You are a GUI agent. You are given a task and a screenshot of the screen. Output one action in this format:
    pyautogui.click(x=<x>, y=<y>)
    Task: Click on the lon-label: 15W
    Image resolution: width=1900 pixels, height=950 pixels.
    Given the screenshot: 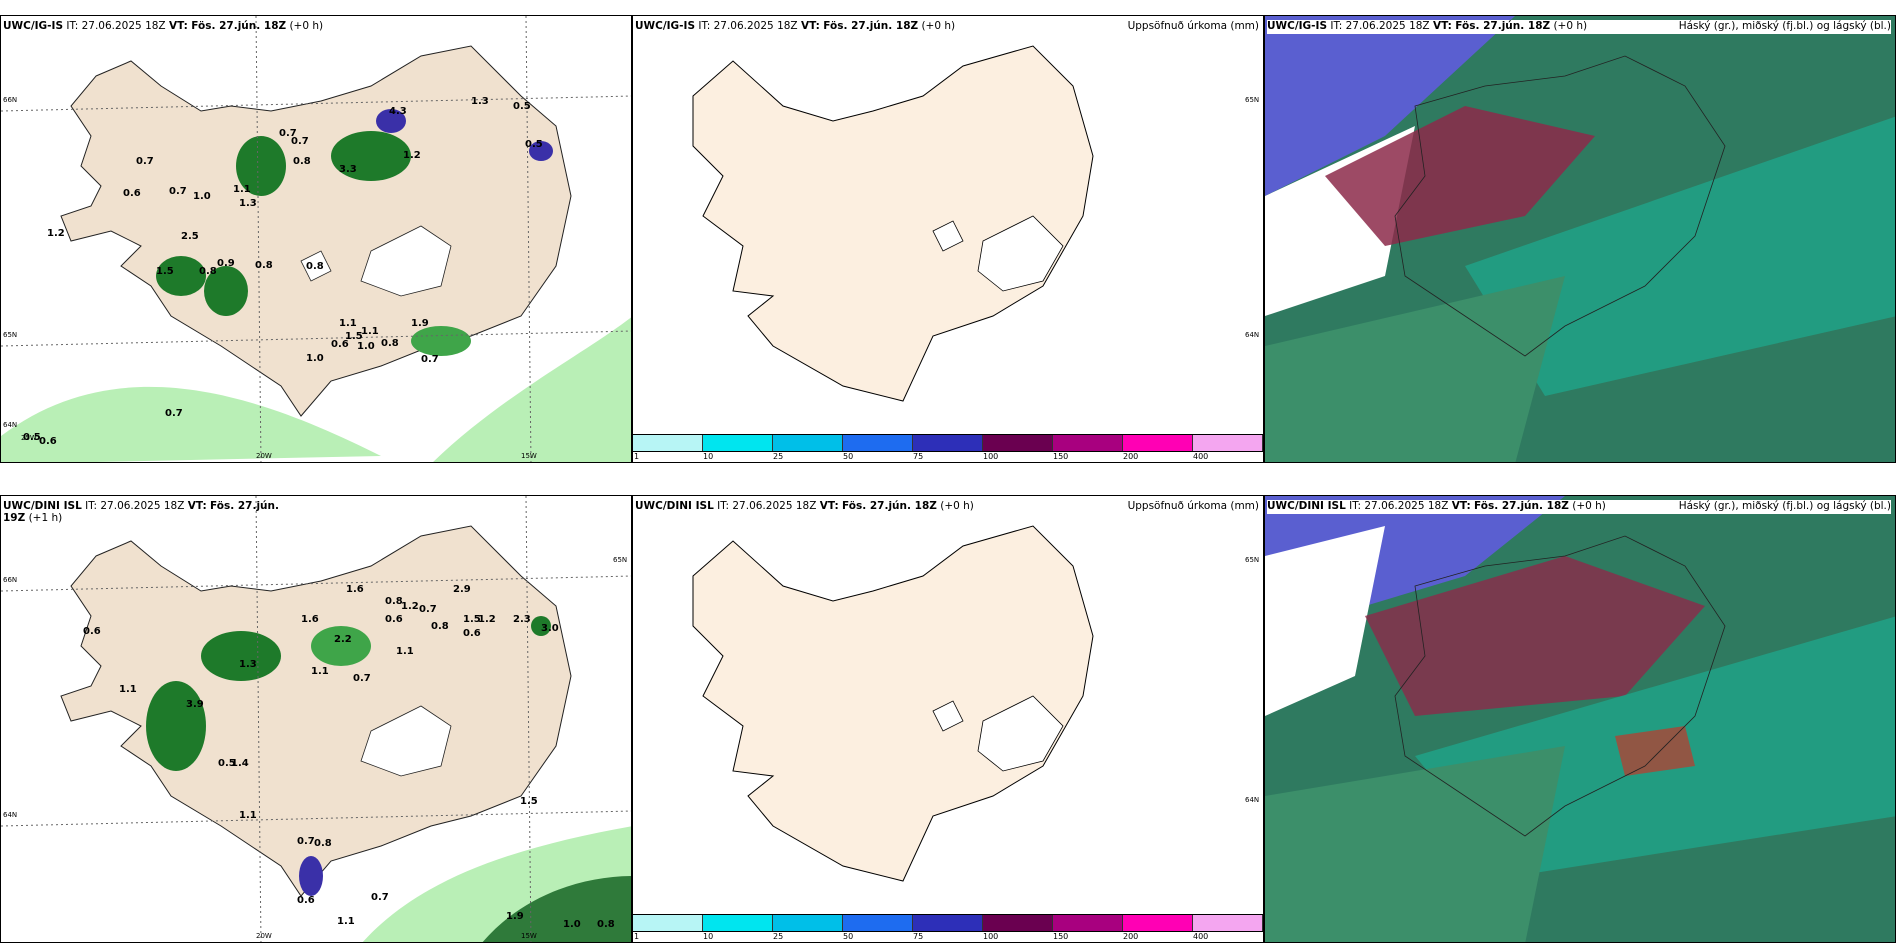 What is the action you would take?
    pyautogui.click(x=529, y=936)
    